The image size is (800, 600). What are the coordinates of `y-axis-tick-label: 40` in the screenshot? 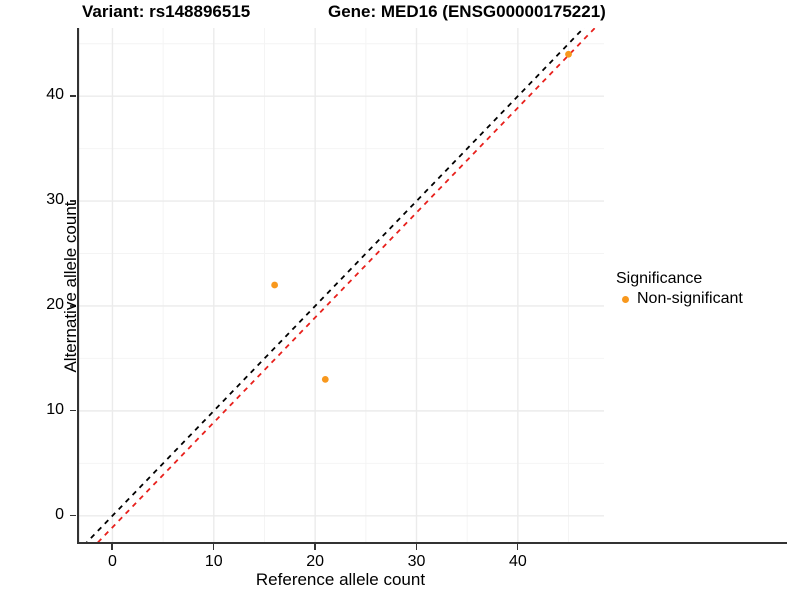 It's located at (55, 95).